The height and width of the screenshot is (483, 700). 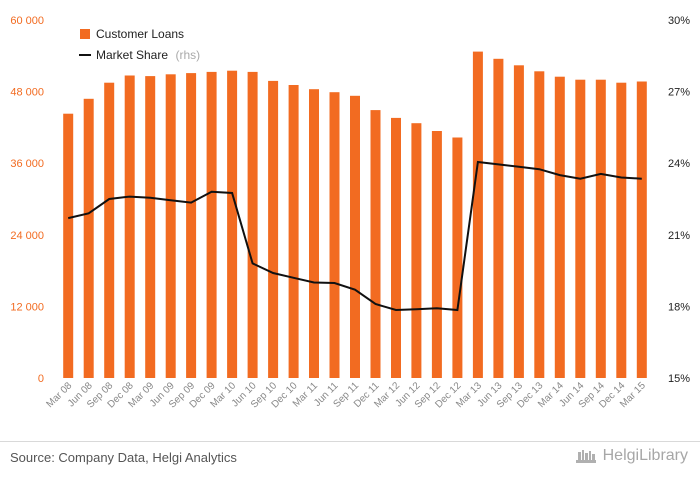 I want to click on right-axis-tick-label: 30%, so click(x=679, y=21).